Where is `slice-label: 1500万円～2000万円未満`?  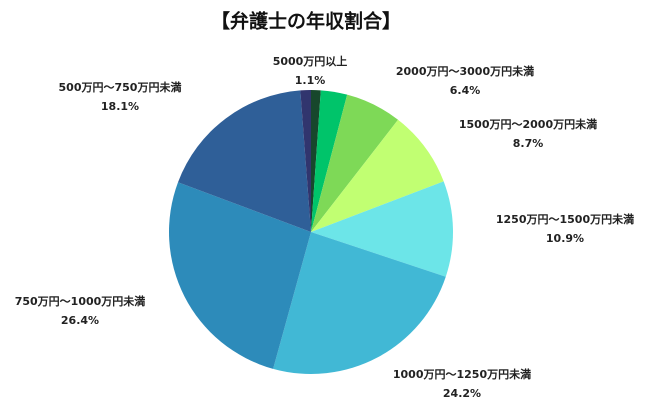 slice-label: 1500万円～2000万円未満 is located at coordinates (528, 124).